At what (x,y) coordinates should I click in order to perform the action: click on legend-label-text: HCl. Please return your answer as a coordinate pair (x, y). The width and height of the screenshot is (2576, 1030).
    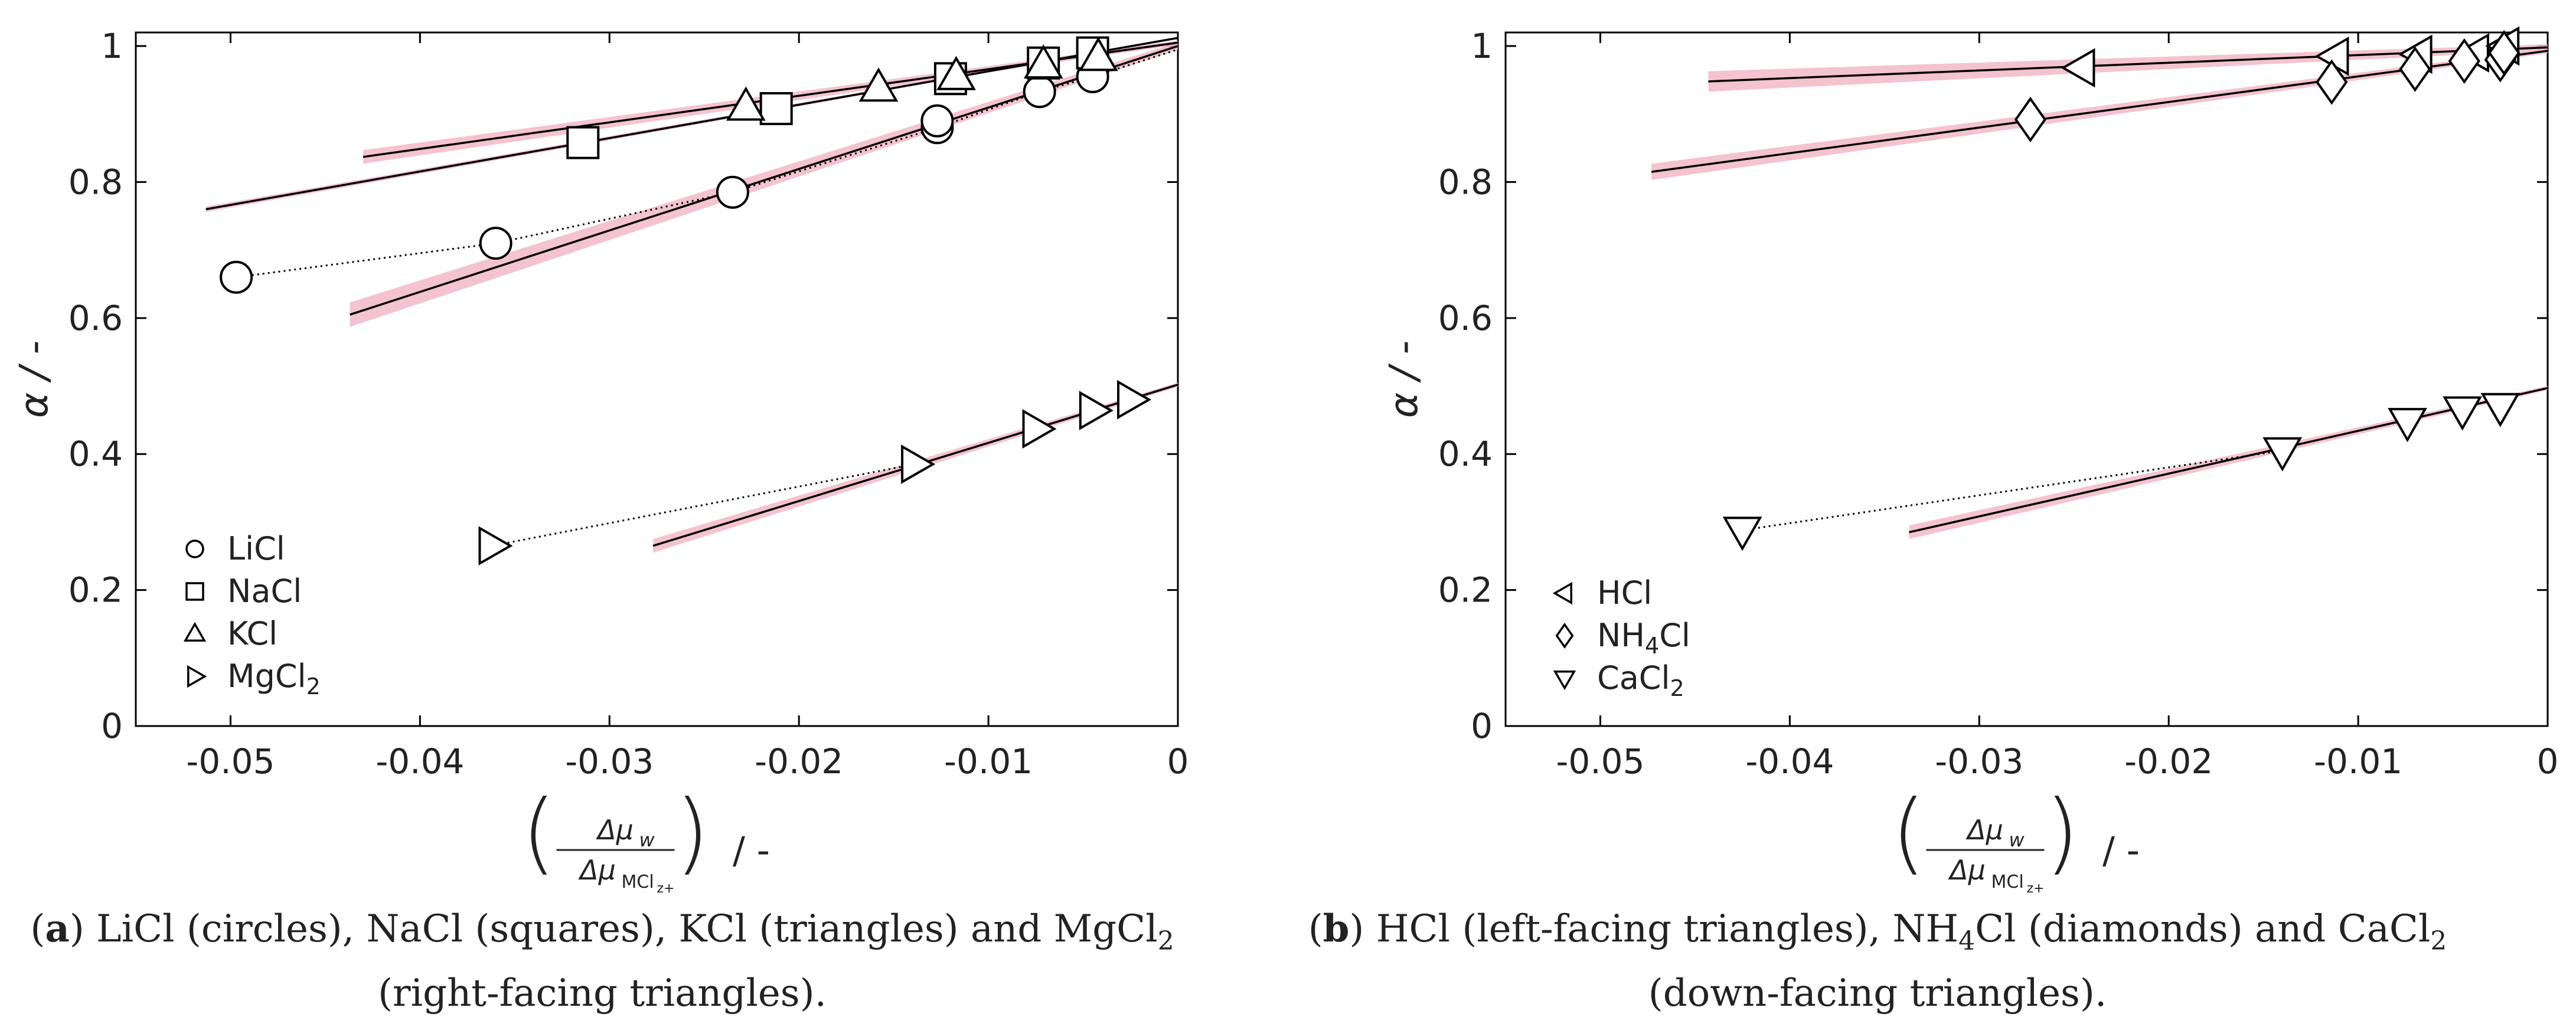
    Looking at the image, I should click on (1624, 593).